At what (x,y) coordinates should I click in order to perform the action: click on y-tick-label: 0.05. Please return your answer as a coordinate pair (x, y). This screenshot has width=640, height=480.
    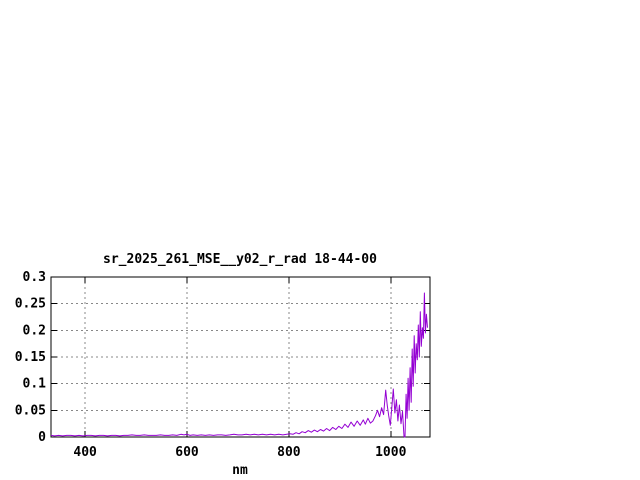
    Looking at the image, I should click on (30, 410).